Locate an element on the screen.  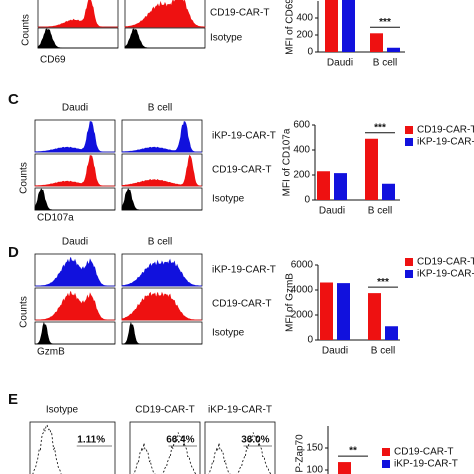
y-axis-label: MFI of GzmB is located at coordinates (290, 302).